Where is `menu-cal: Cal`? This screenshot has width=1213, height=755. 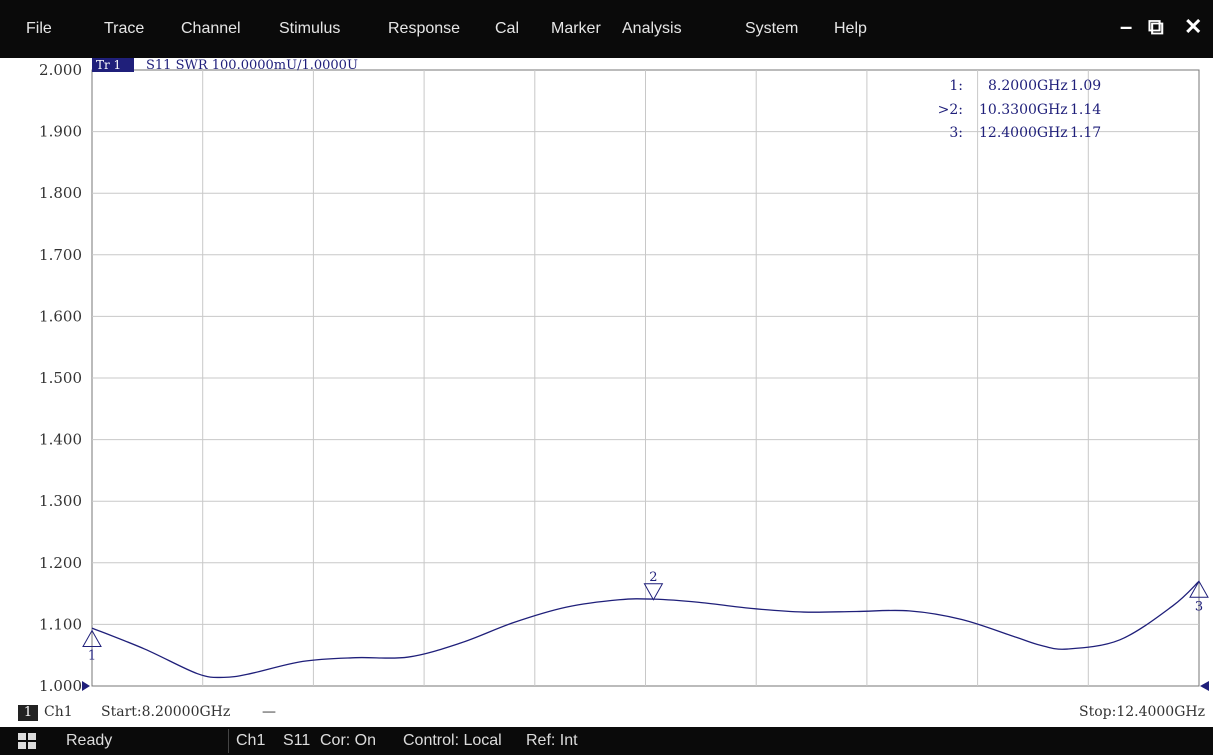 menu-cal: Cal is located at coordinates (507, 28).